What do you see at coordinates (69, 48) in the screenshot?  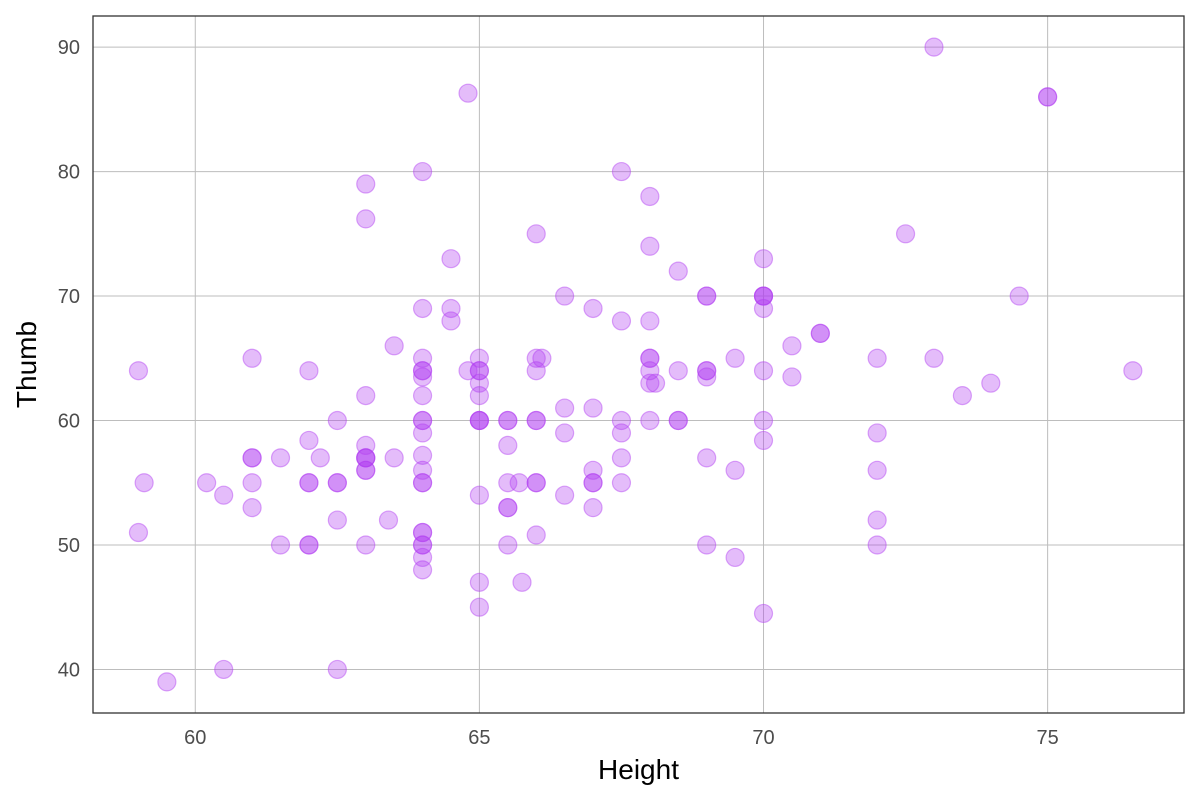 I see `y-tick-label: 90` at bounding box center [69, 48].